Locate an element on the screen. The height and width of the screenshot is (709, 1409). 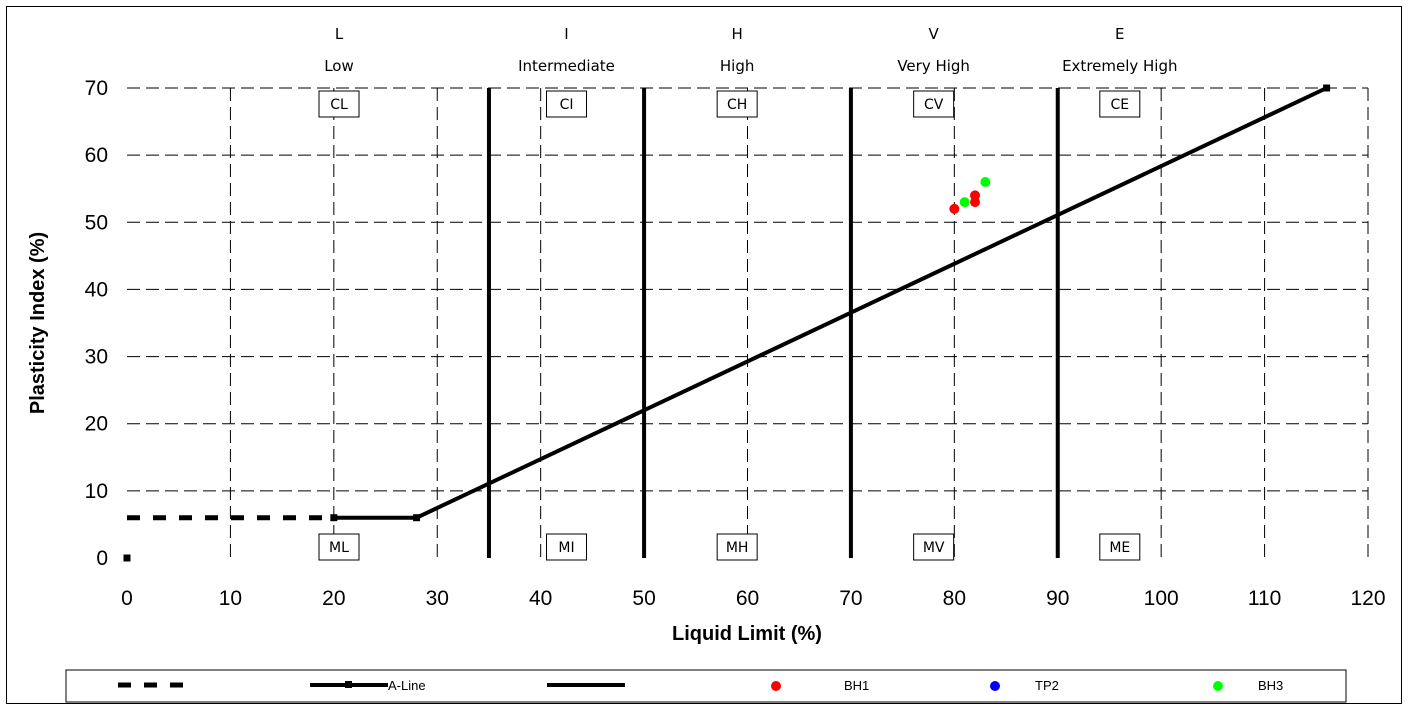
y-tick-0: 0 is located at coordinates (102, 558).